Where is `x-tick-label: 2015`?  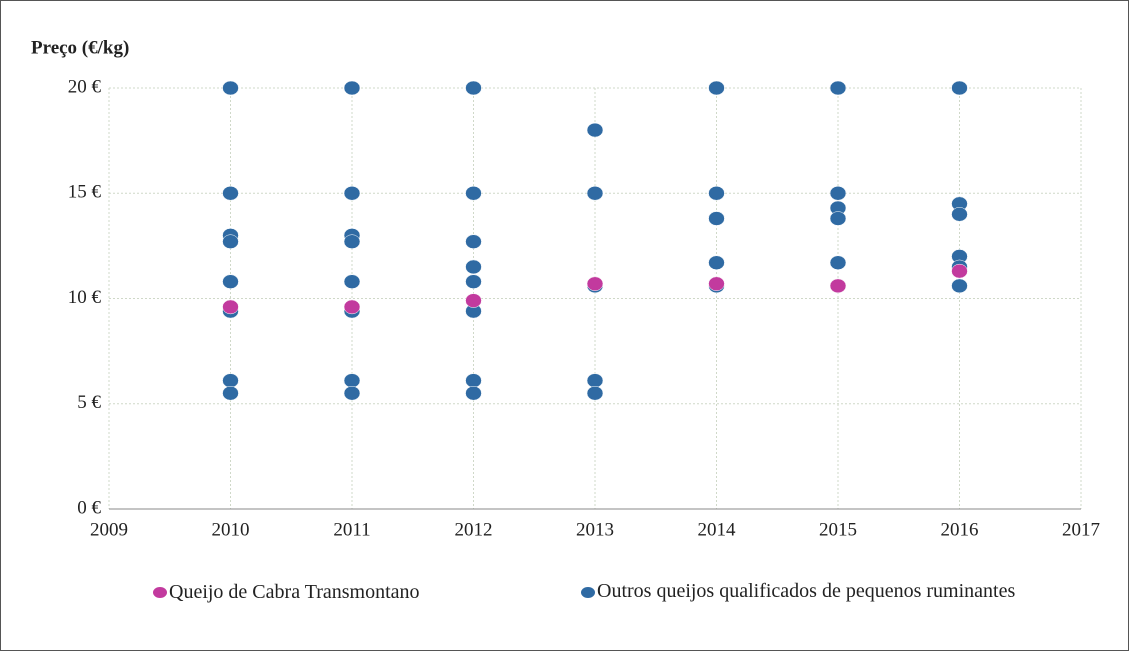
x-tick-label: 2015 is located at coordinates (838, 529).